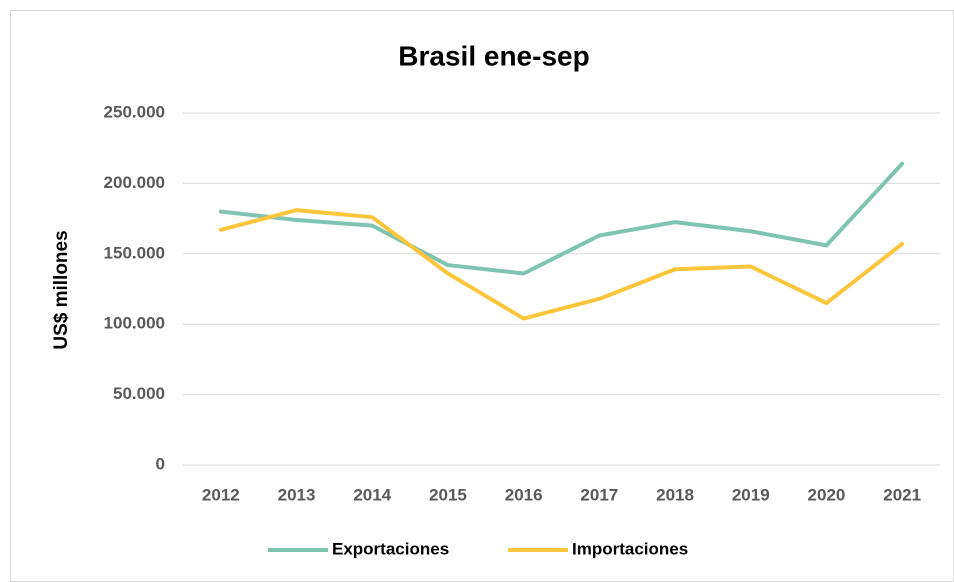  Describe the element at coordinates (221, 494) in the screenshot. I see `x-tick-label: 2012` at that location.